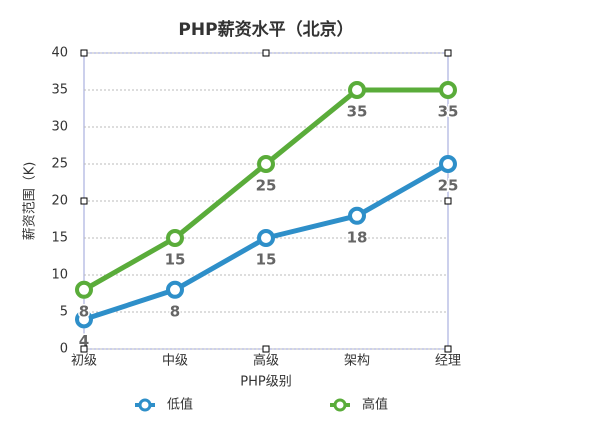 Image resolution: width=600 pixels, height=430 pixels. What do you see at coordinates (59, 238) in the screenshot?
I see `y-tick-label: 15` at bounding box center [59, 238].